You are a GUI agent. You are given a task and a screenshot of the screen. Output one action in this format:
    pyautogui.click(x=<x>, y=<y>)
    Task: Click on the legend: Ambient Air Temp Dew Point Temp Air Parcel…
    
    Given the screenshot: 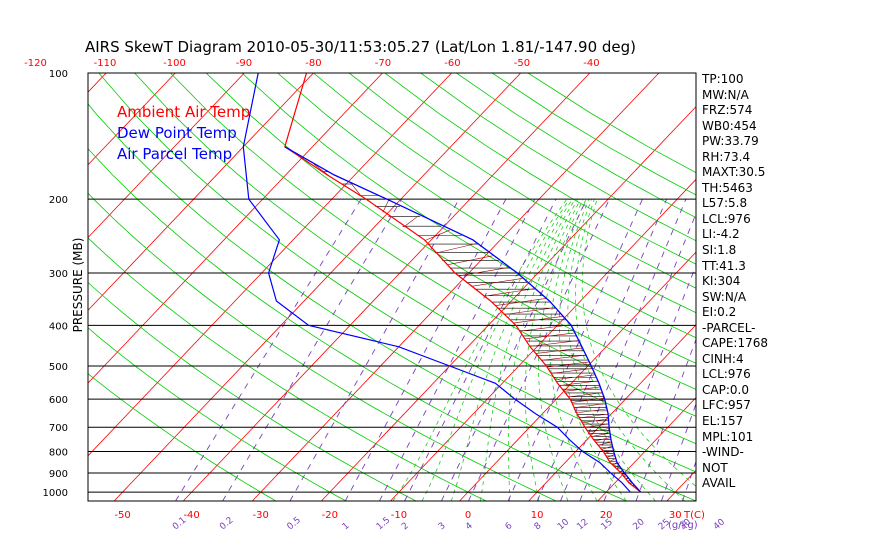 What is the action you would take?
    pyautogui.click(x=183, y=133)
    